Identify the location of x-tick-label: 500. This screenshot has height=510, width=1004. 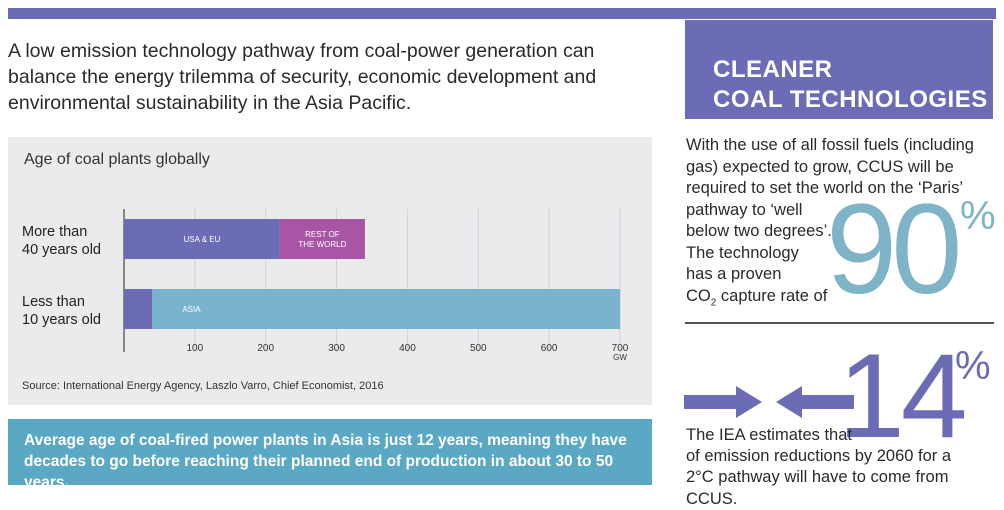
(478, 348).